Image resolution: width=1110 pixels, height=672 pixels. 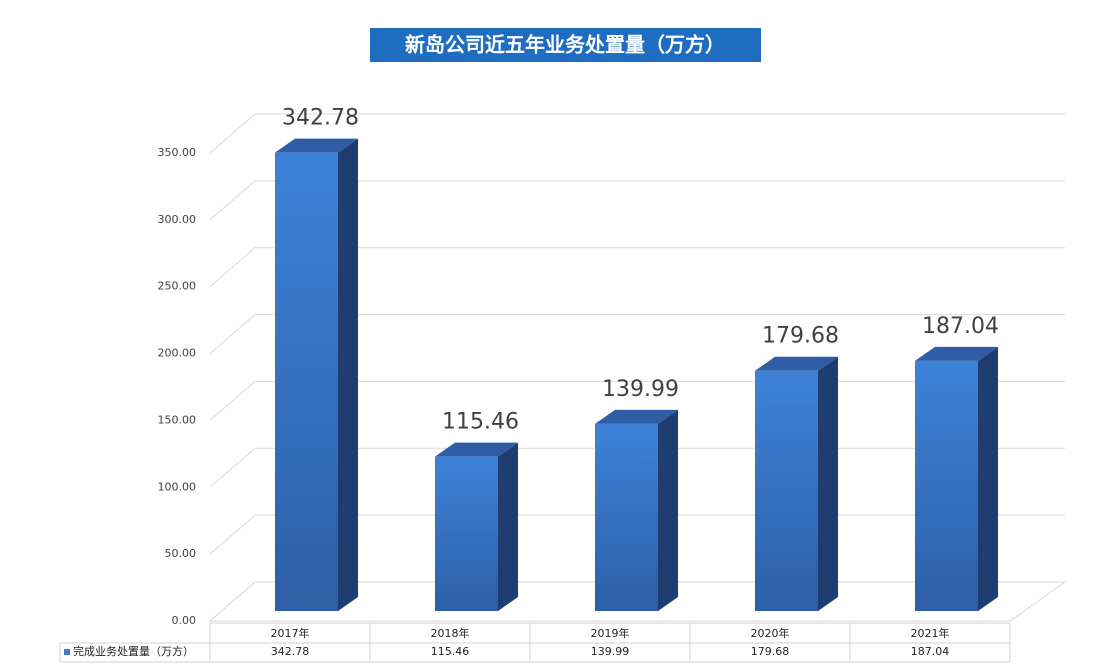 What do you see at coordinates (930, 651) in the screenshot?
I see `table-value: 187.04` at bounding box center [930, 651].